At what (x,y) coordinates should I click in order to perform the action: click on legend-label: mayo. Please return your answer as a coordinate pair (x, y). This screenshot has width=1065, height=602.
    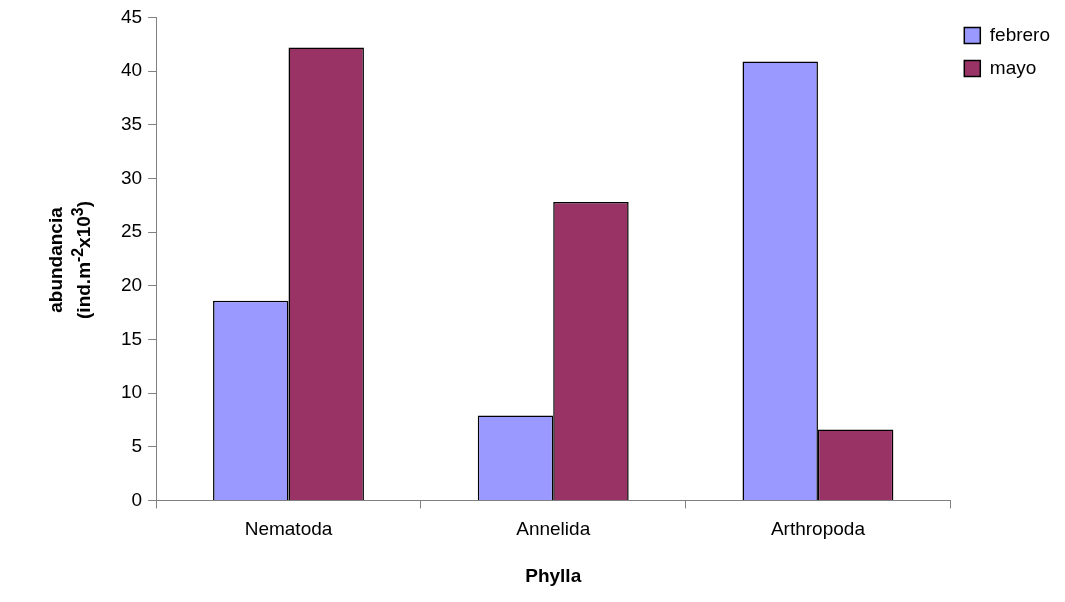
    Looking at the image, I should click on (1013, 67).